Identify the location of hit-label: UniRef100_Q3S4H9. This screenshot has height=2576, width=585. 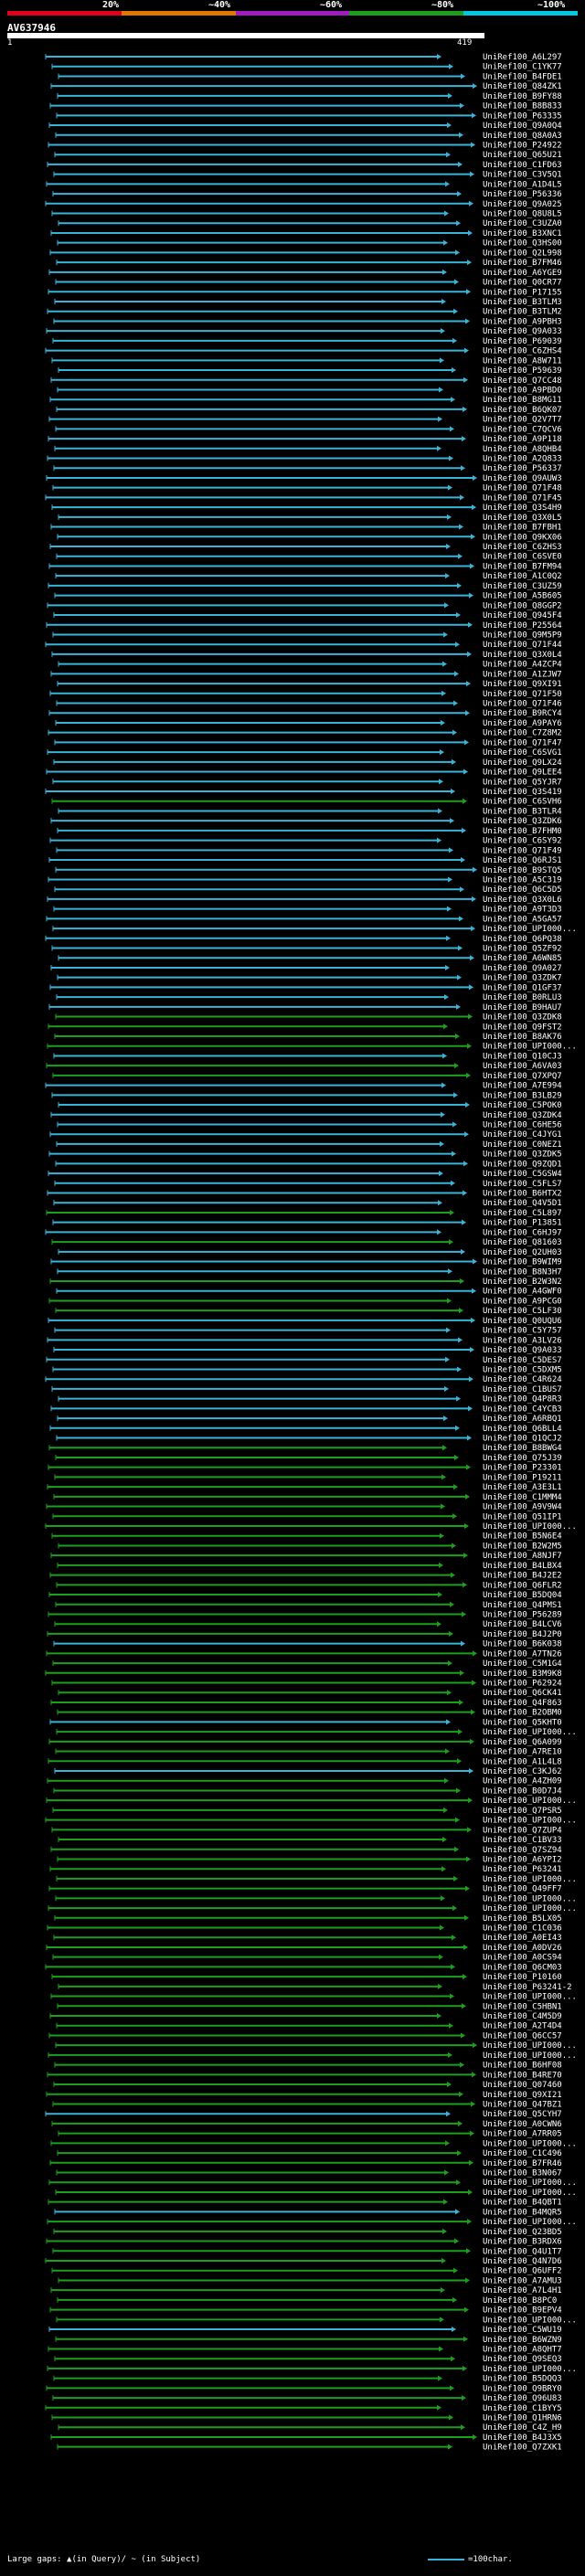
(522, 508).